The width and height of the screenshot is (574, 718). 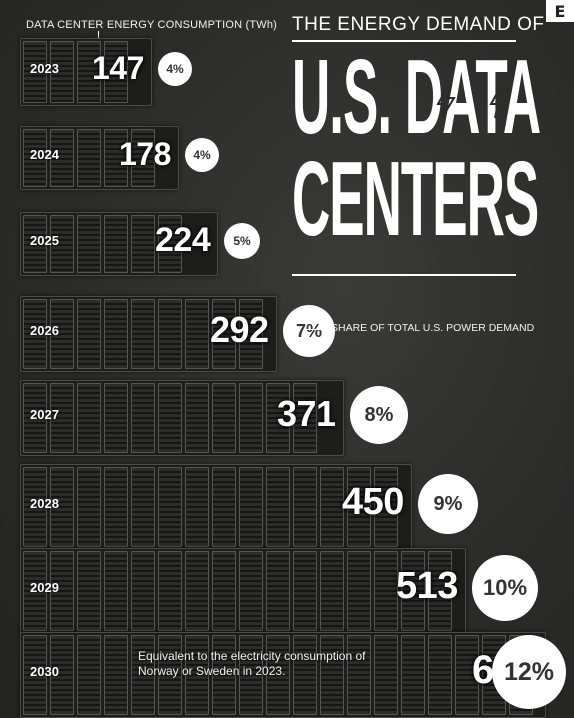 I want to click on bar-2025, so click(x=119, y=244).